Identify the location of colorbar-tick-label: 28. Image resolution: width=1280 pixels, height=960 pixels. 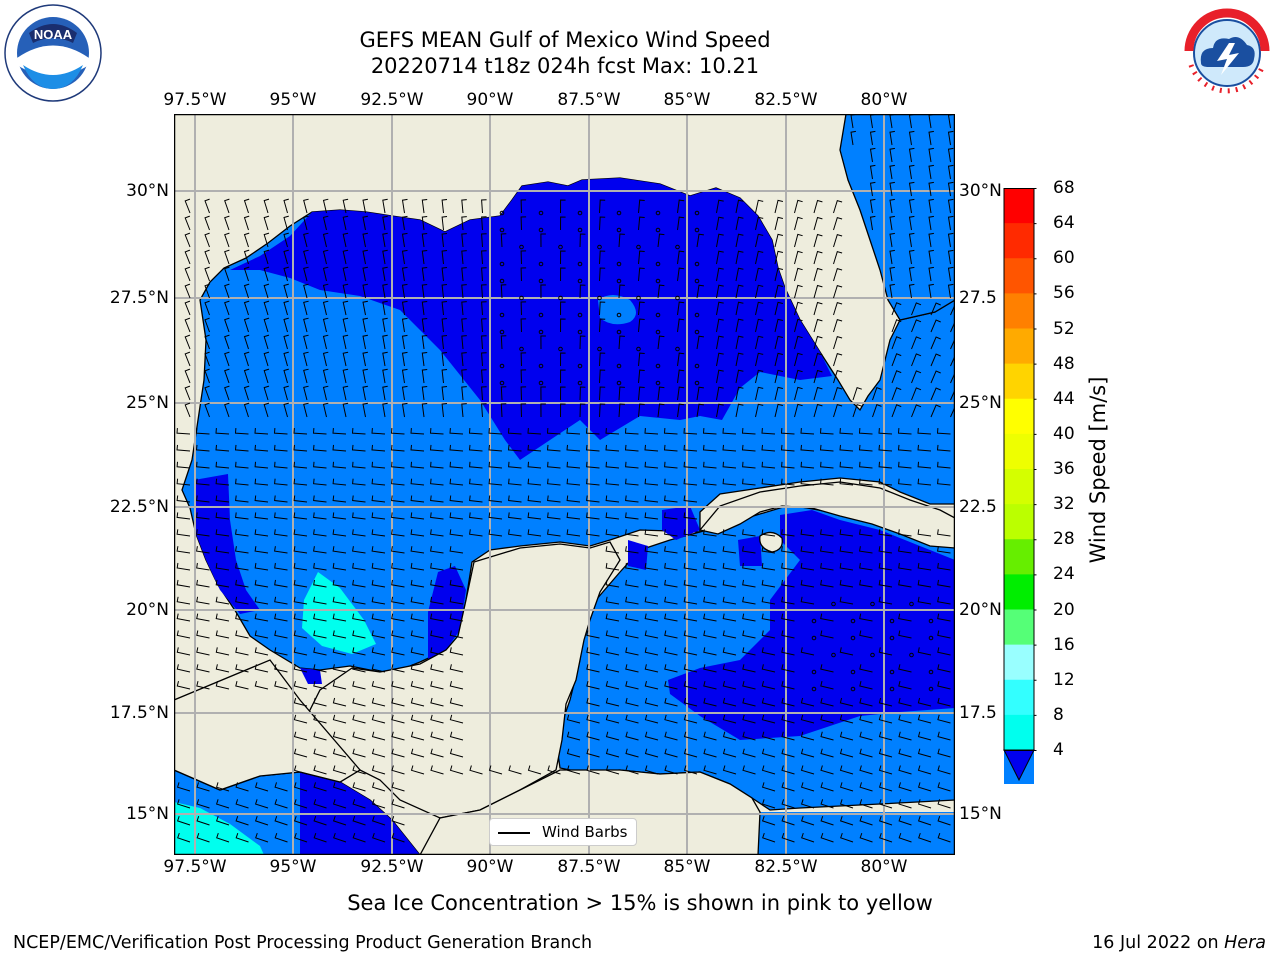
(1064, 539).